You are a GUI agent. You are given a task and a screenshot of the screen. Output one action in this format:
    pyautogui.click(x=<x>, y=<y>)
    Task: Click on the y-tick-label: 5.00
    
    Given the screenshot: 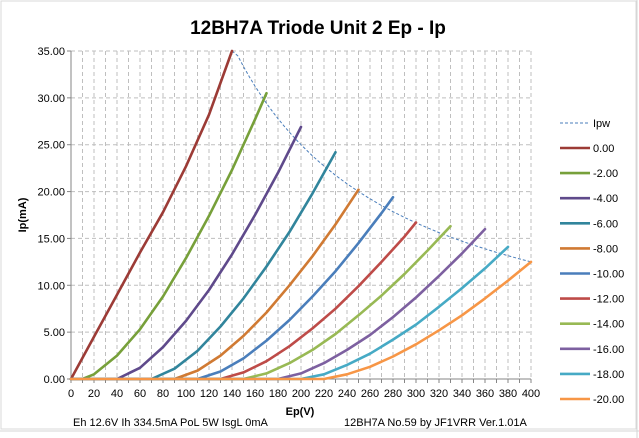 What is the action you would take?
    pyautogui.click(x=54, y=333)
    